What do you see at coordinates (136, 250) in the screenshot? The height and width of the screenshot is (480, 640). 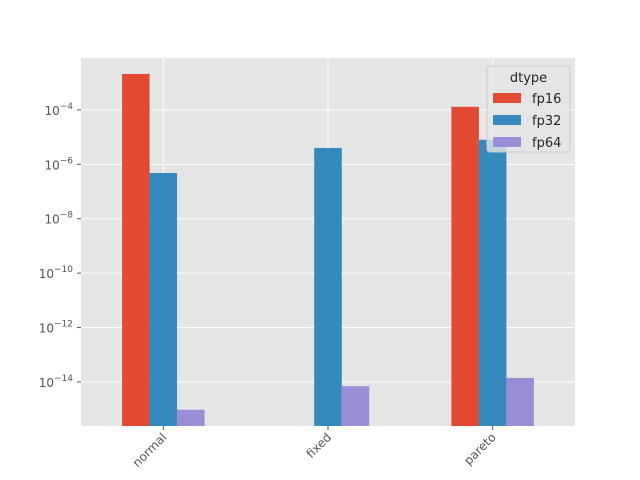 I see `bar-normal-fp16` at bounding box center [136, 250].